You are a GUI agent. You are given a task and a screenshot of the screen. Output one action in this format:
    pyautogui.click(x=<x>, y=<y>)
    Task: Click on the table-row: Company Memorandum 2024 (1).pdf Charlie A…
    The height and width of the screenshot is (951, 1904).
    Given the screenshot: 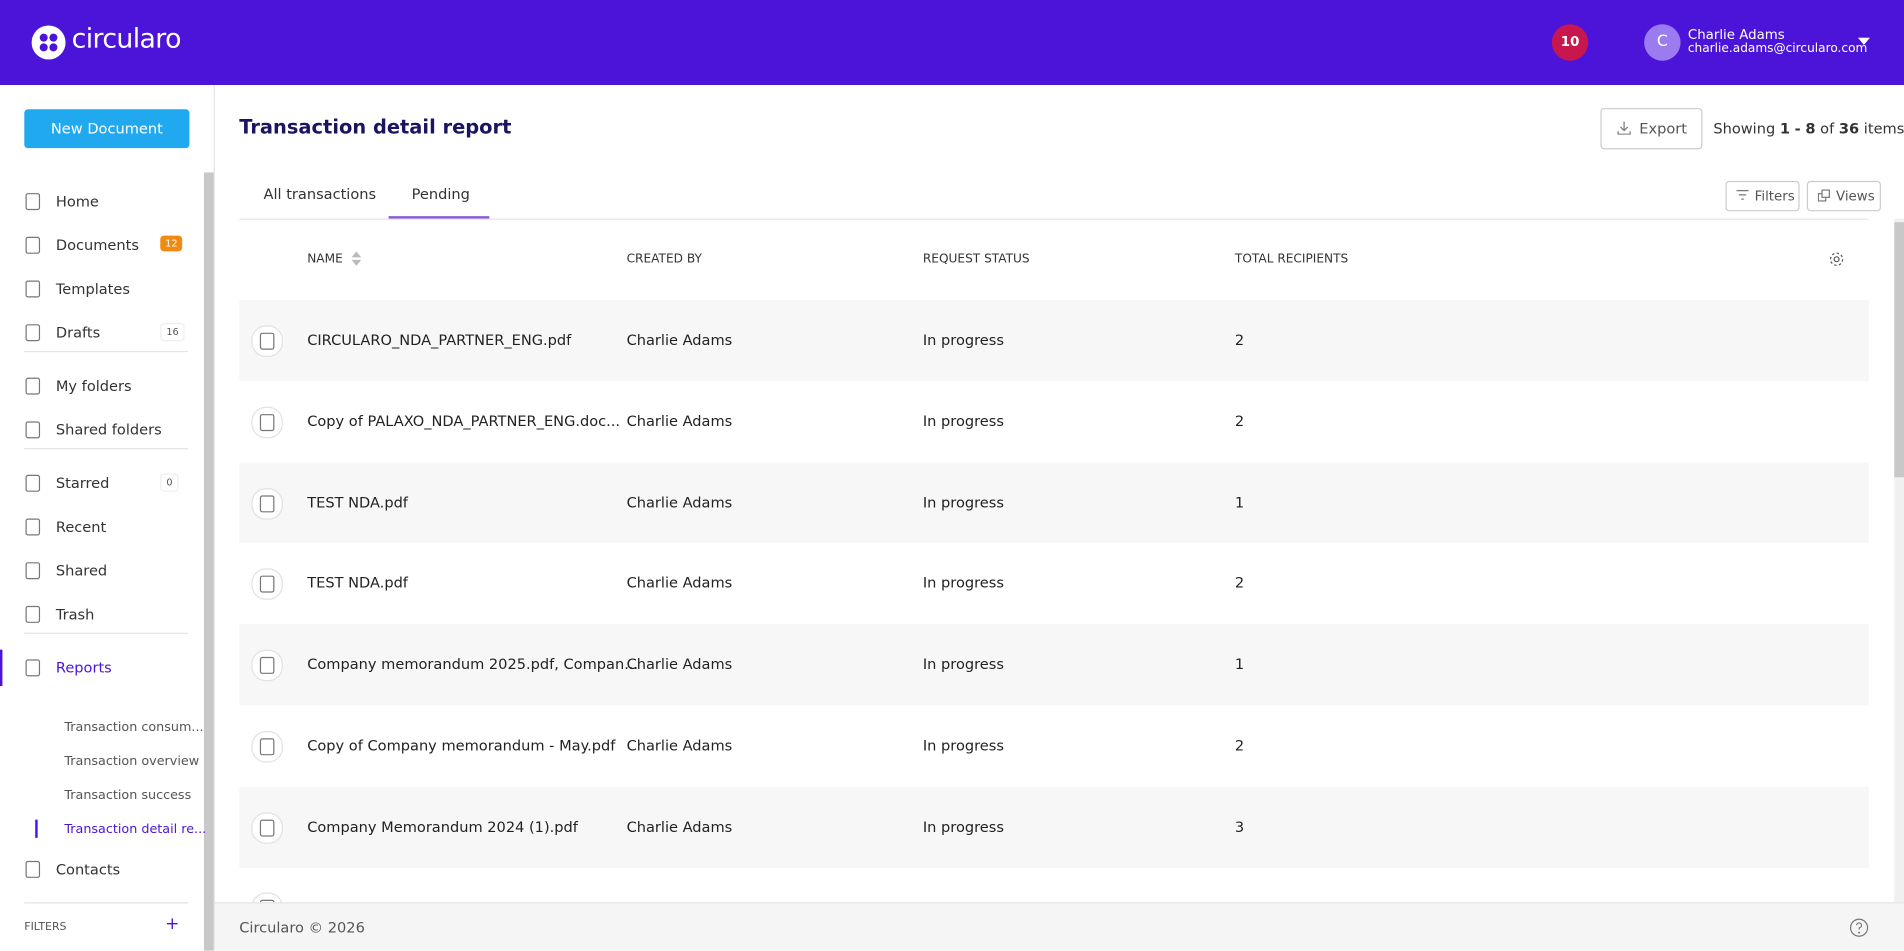 What is the action you would take?
    pyautogui.click(x=1054, y=827)
    